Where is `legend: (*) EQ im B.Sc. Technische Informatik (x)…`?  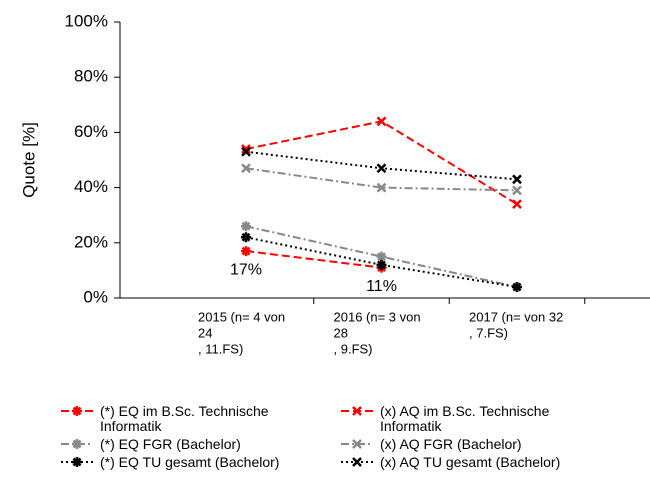 legend: (*) EQ im B.Sc. Technische Informatik (x)… is located at coordinates (340, 438).